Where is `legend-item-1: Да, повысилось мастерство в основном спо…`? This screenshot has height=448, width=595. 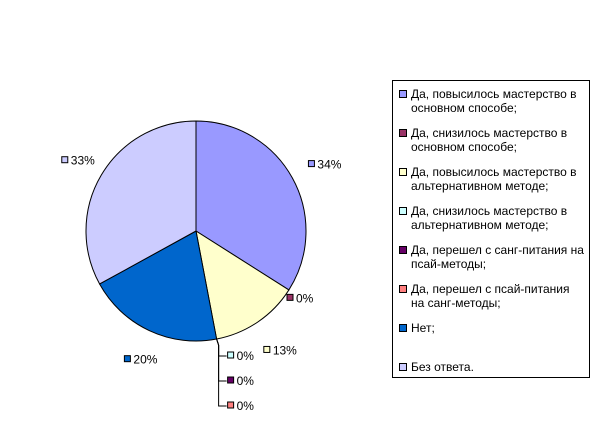 legend-item-1: Да, повысилось мастерство в основном спо… is located at coordinates (492, 106).